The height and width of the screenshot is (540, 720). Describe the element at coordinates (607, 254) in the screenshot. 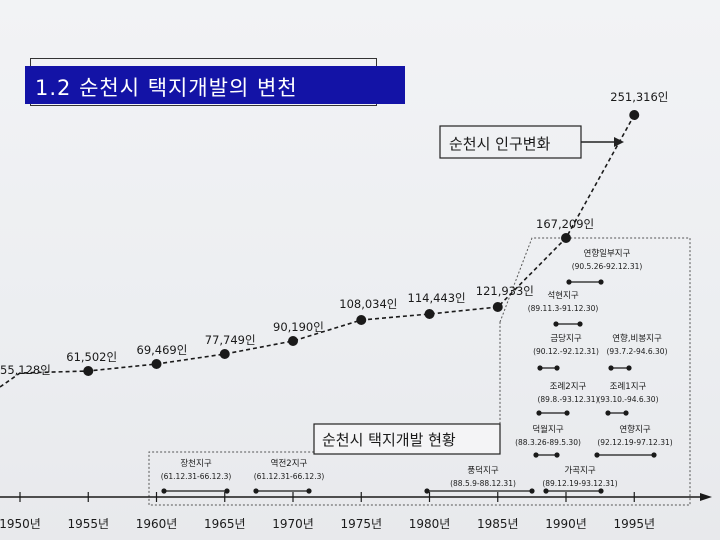

I see `development-name: 연향일부지구` at that location.